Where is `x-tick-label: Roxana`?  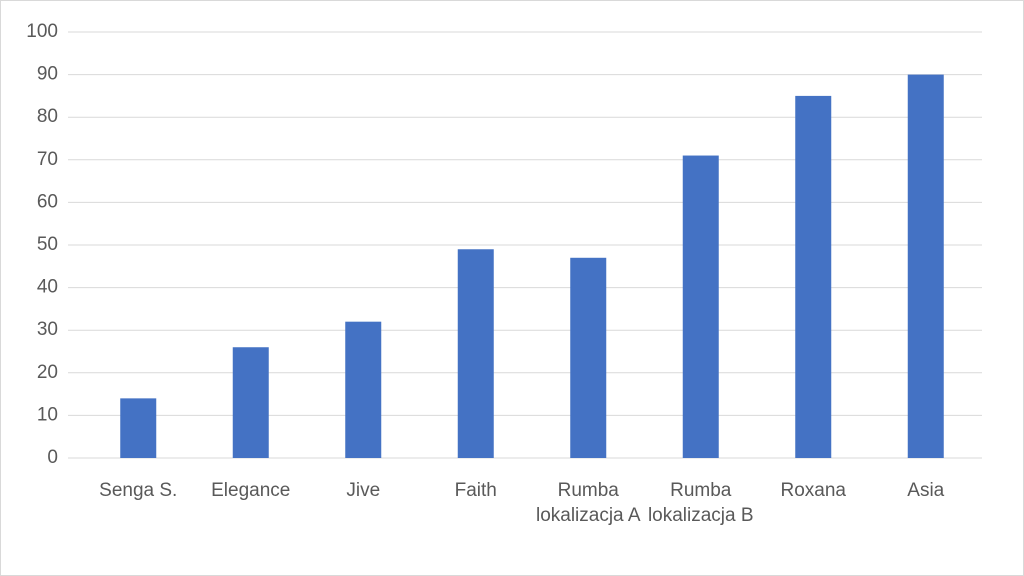
x-tick-label: Roxana is located at coordinates (813, 490).